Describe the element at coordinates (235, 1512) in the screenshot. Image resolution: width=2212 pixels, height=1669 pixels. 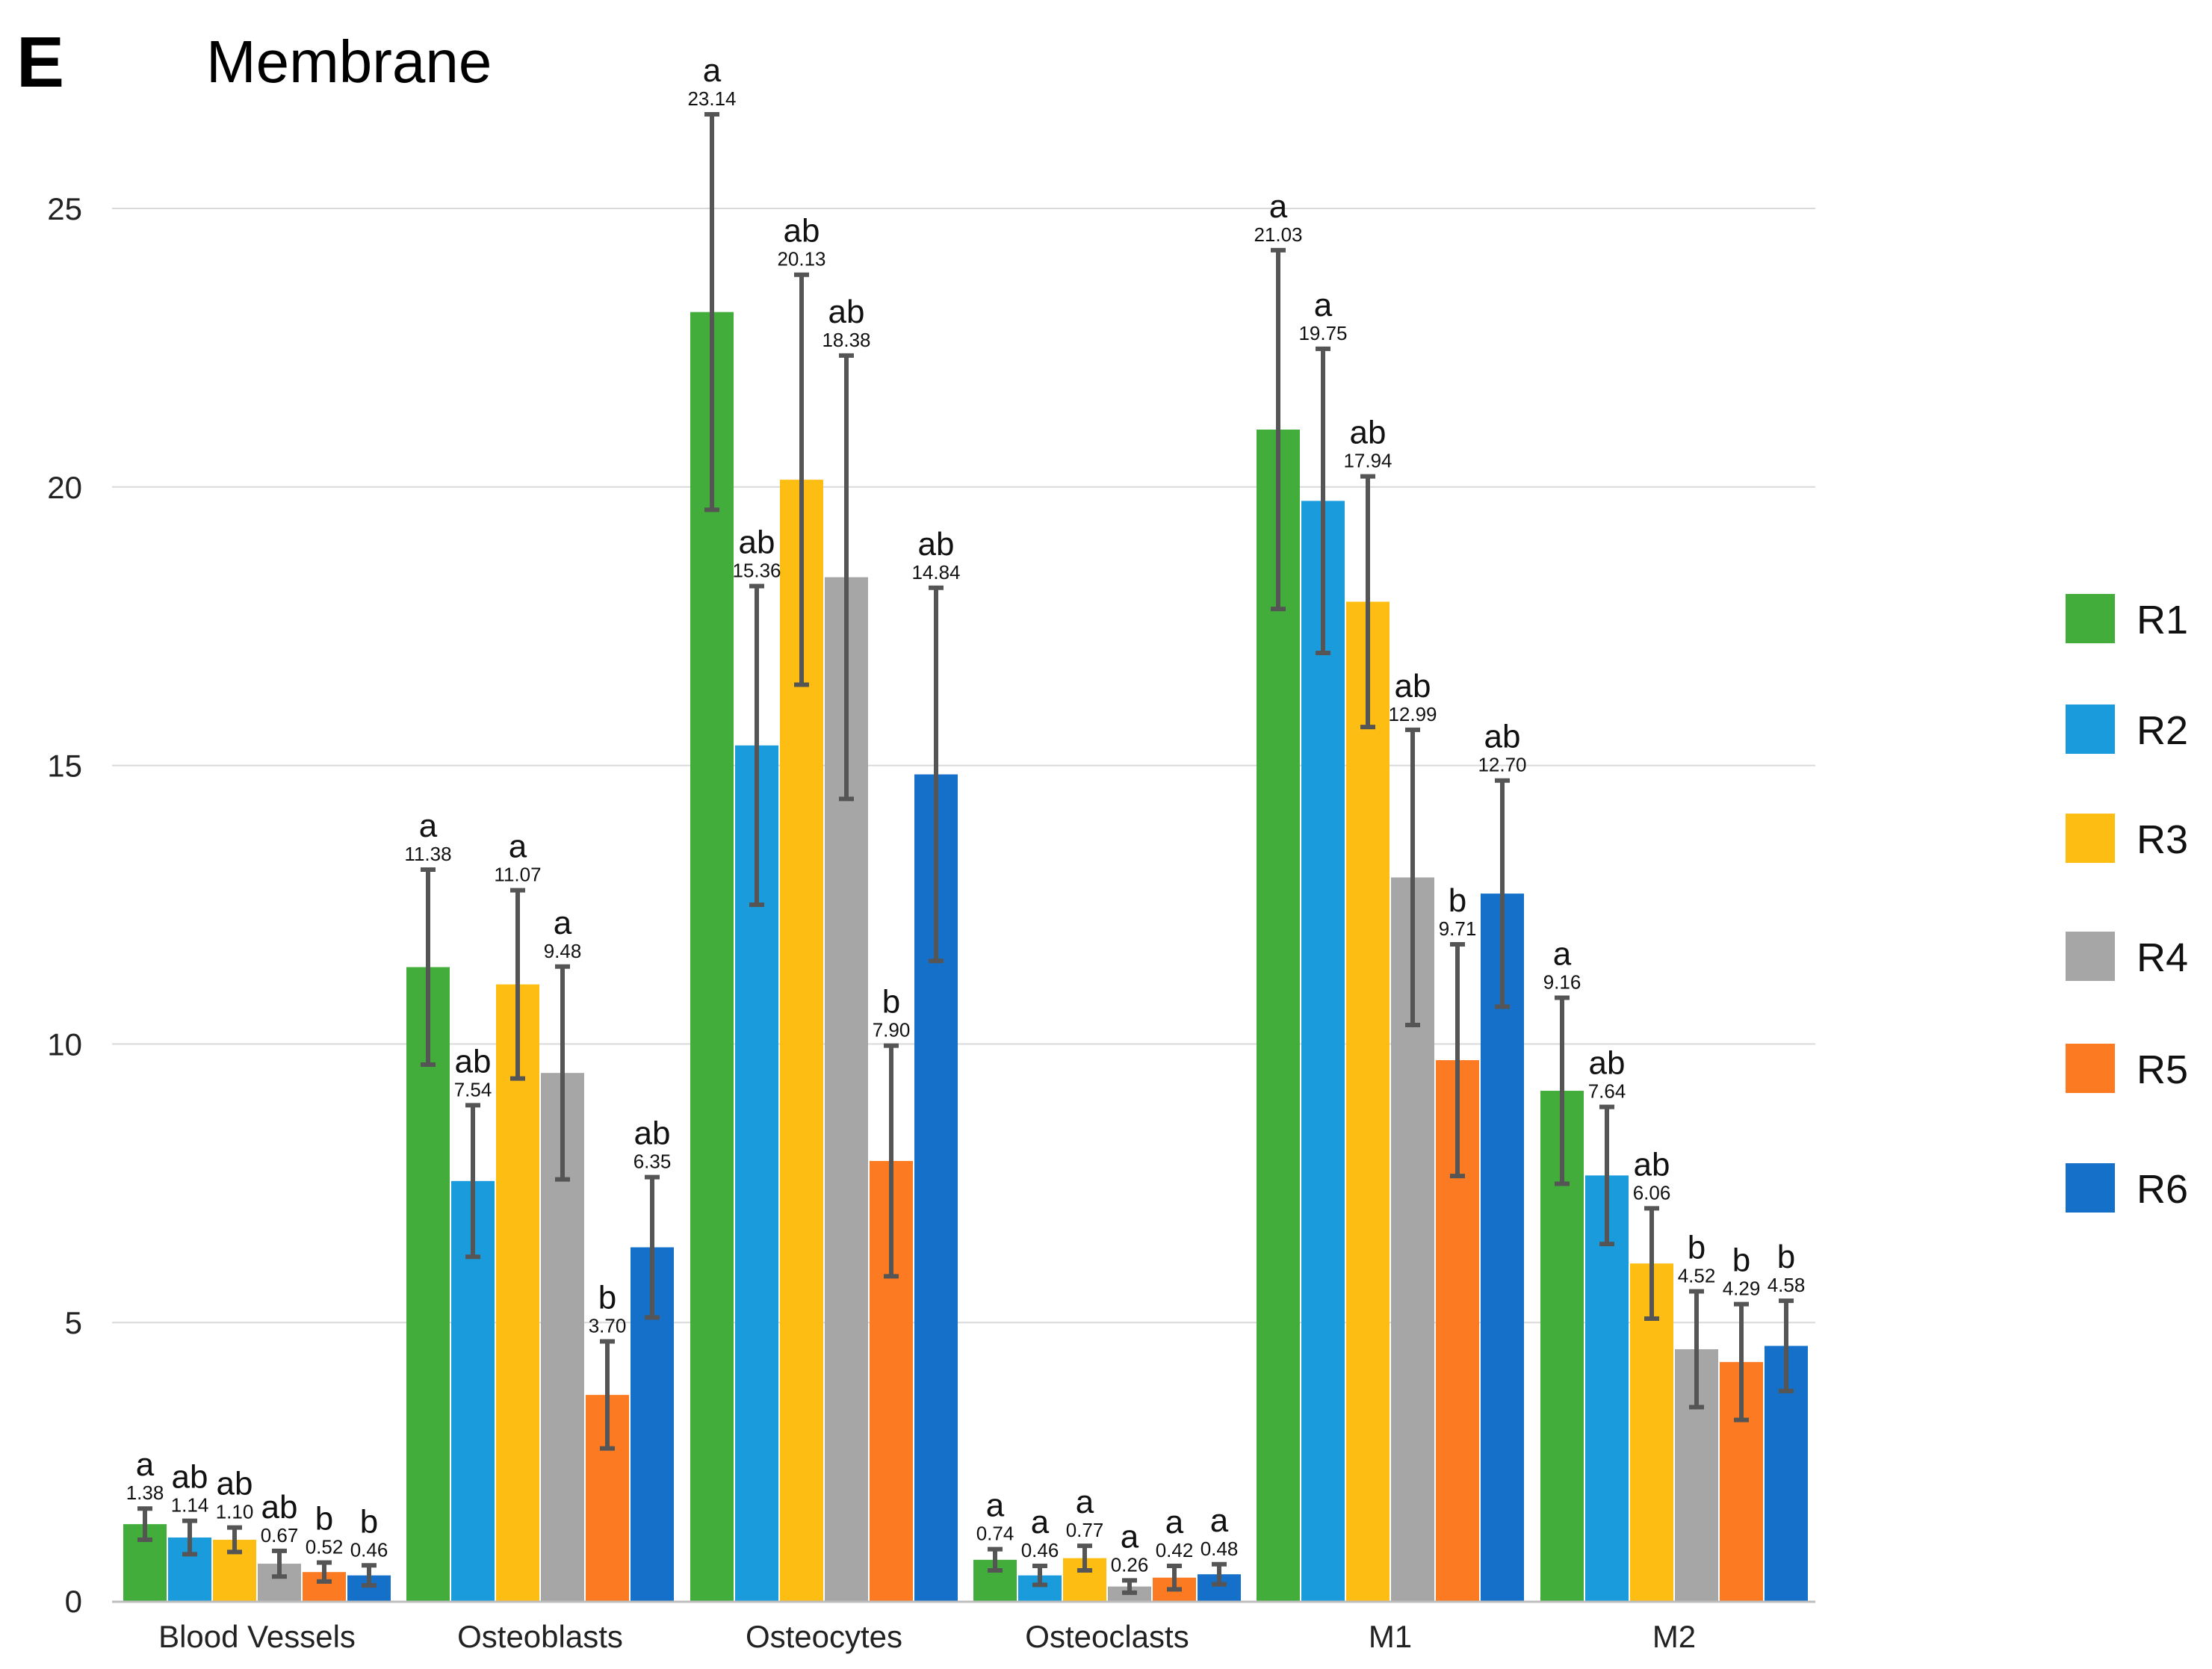
I see `data-label: 1.10` at that location.